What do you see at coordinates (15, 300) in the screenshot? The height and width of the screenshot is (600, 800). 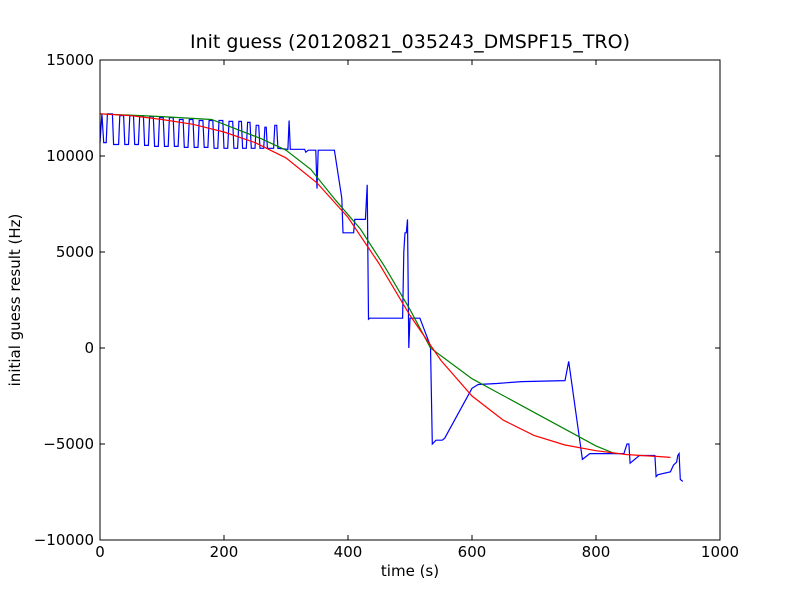 I see `y-axis-label: initial guess result (Hz)` at bounding box center [15, 300].